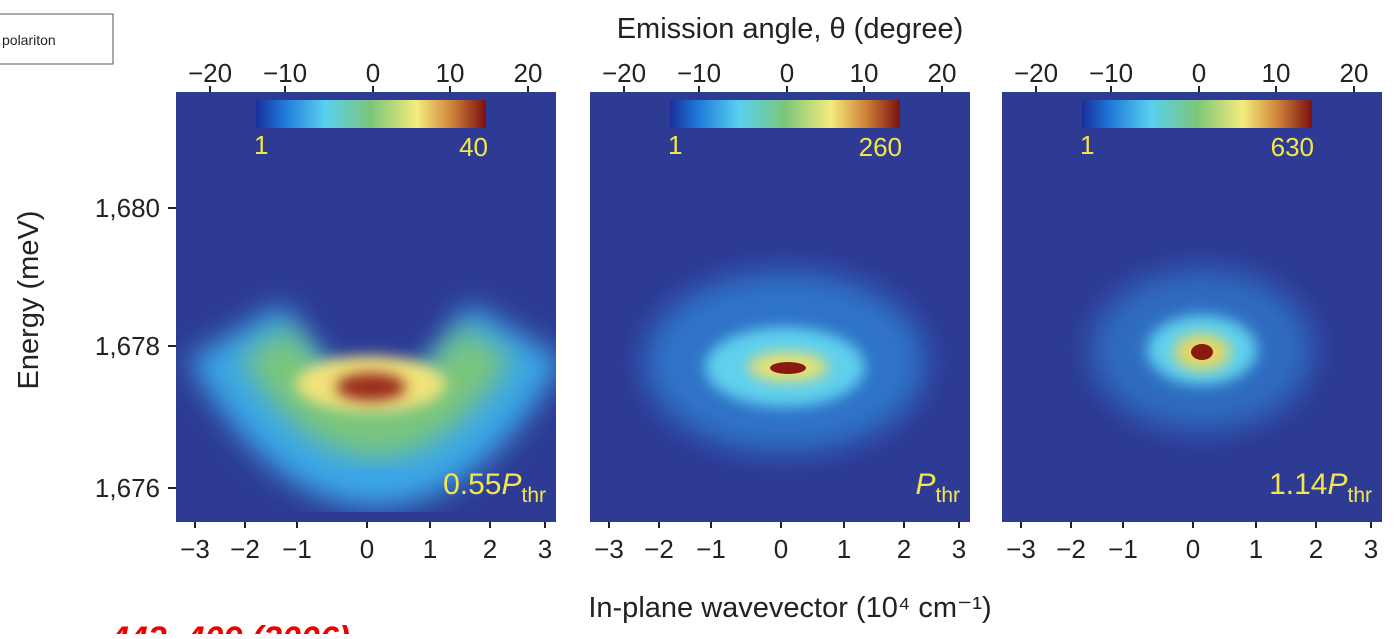 This screenshot has width=1398, height=639. Describe the element at coordinates (473, 147) in the screenshot. I see `colorbar-max: 40` at that location.